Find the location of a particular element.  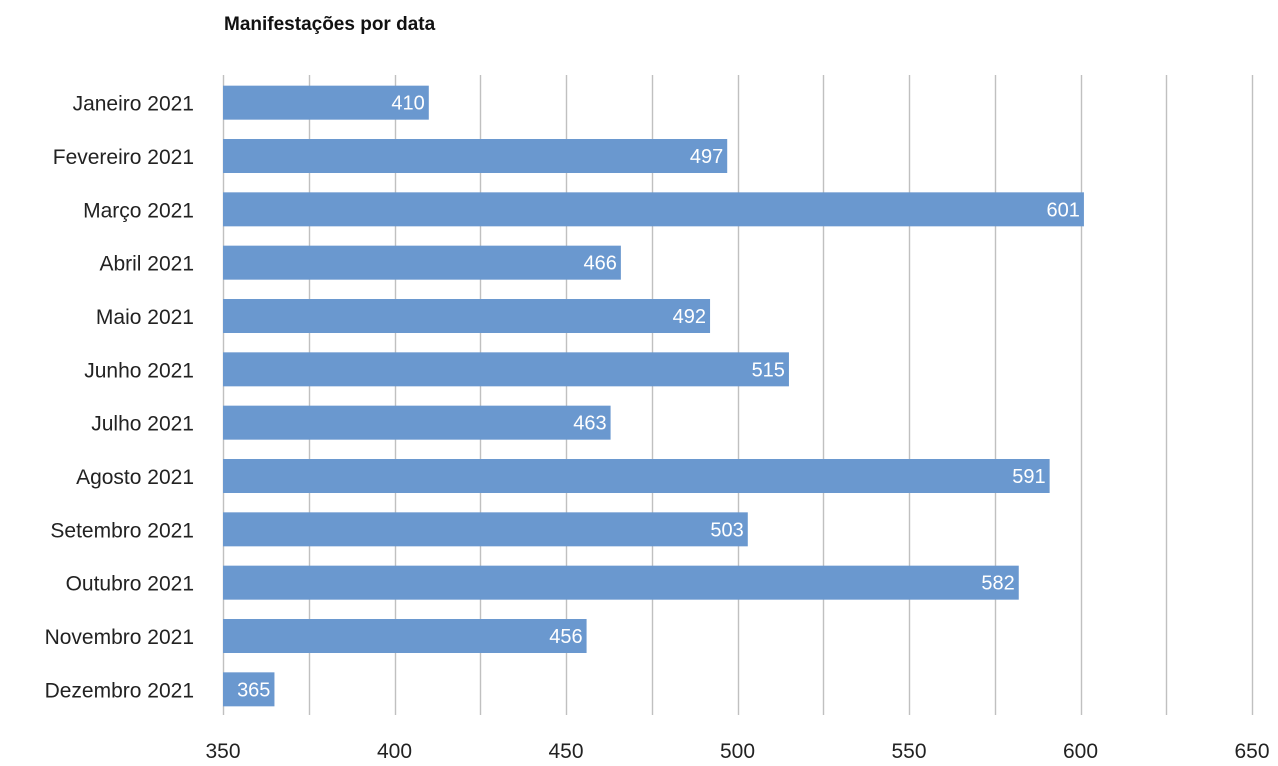

x-tick-labels: 350 400 450 500 550 600 650 is located at coordinates (737, 751).